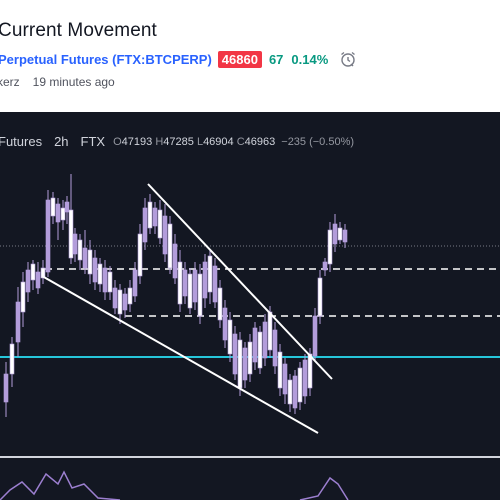 This screenshot has width=500, height=500. What do you see at coordinates (240, 281) in the screenshot?
I see `upper-trendline` at bounding box center [240, 281].